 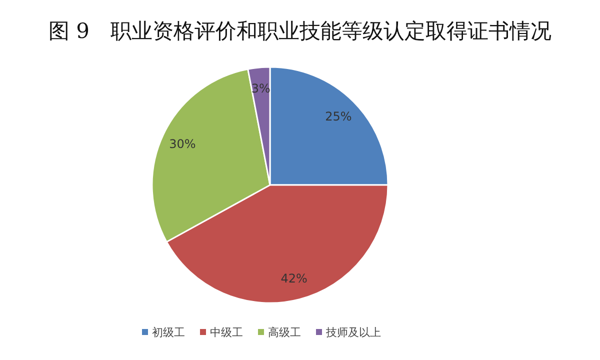 What do you see at coordinates (353, 332) in the screenshot?
I see `legend-label: 技师及以上` at bounding box center [353, 332].